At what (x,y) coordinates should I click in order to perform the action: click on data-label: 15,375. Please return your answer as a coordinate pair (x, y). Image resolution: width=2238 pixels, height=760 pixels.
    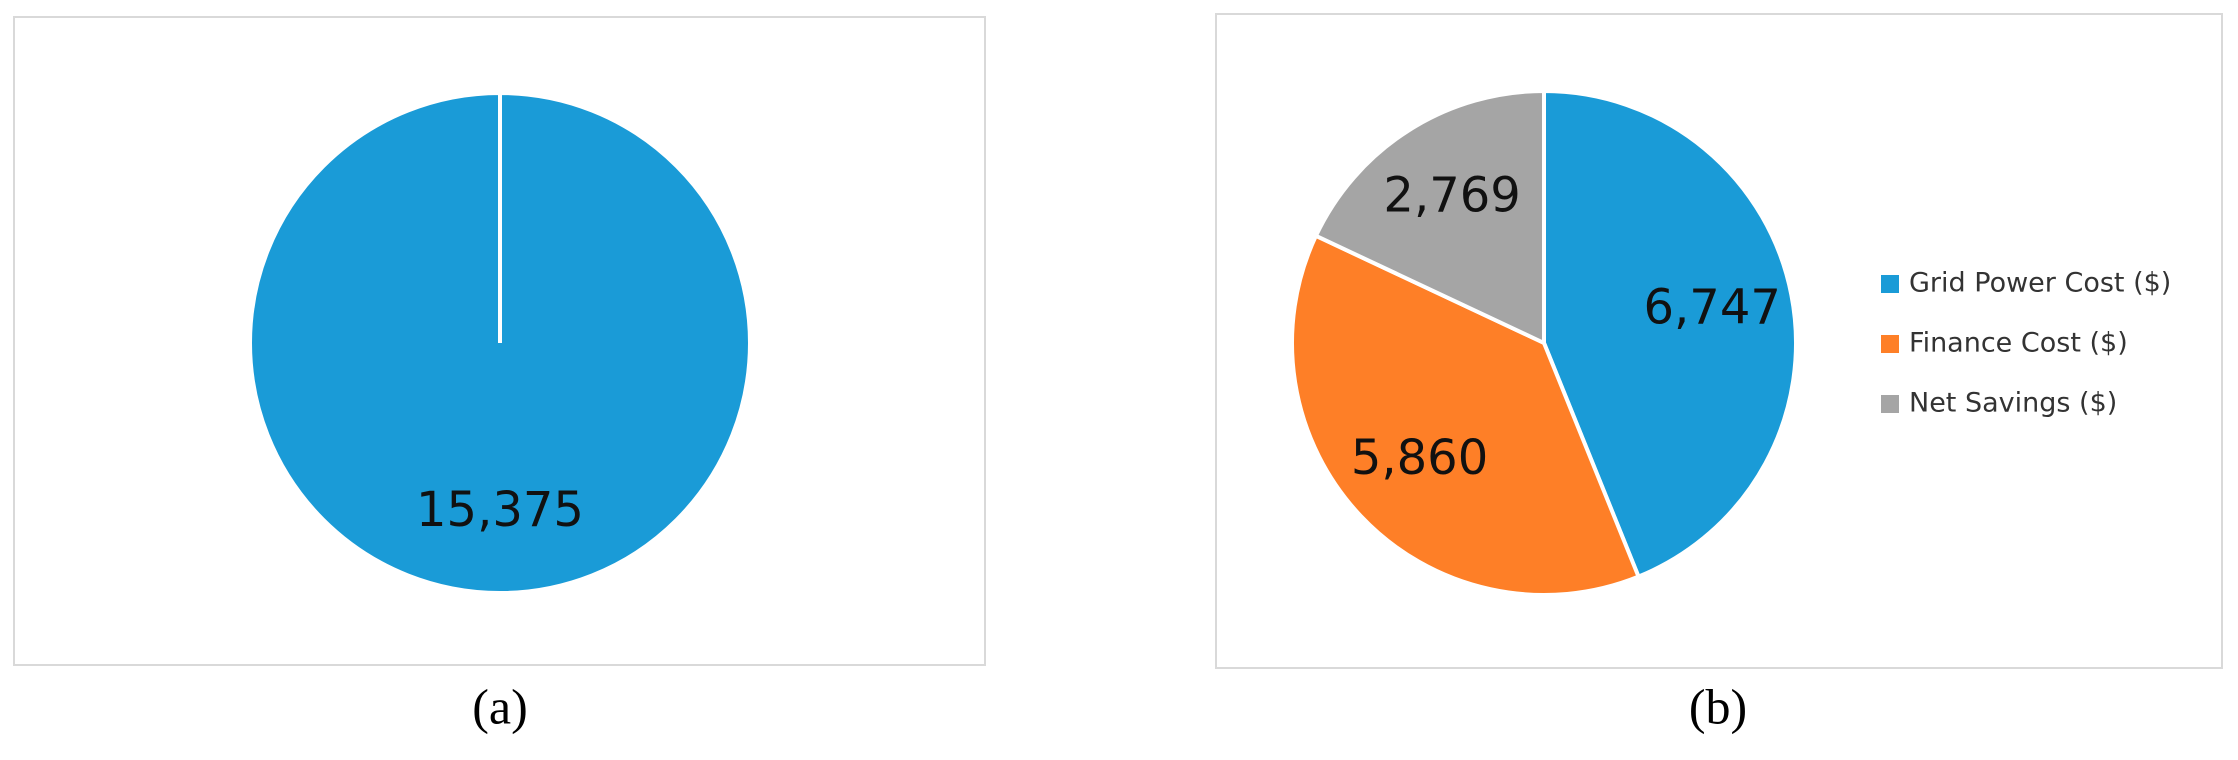
    Looking at the image, I should click on (500, 510).